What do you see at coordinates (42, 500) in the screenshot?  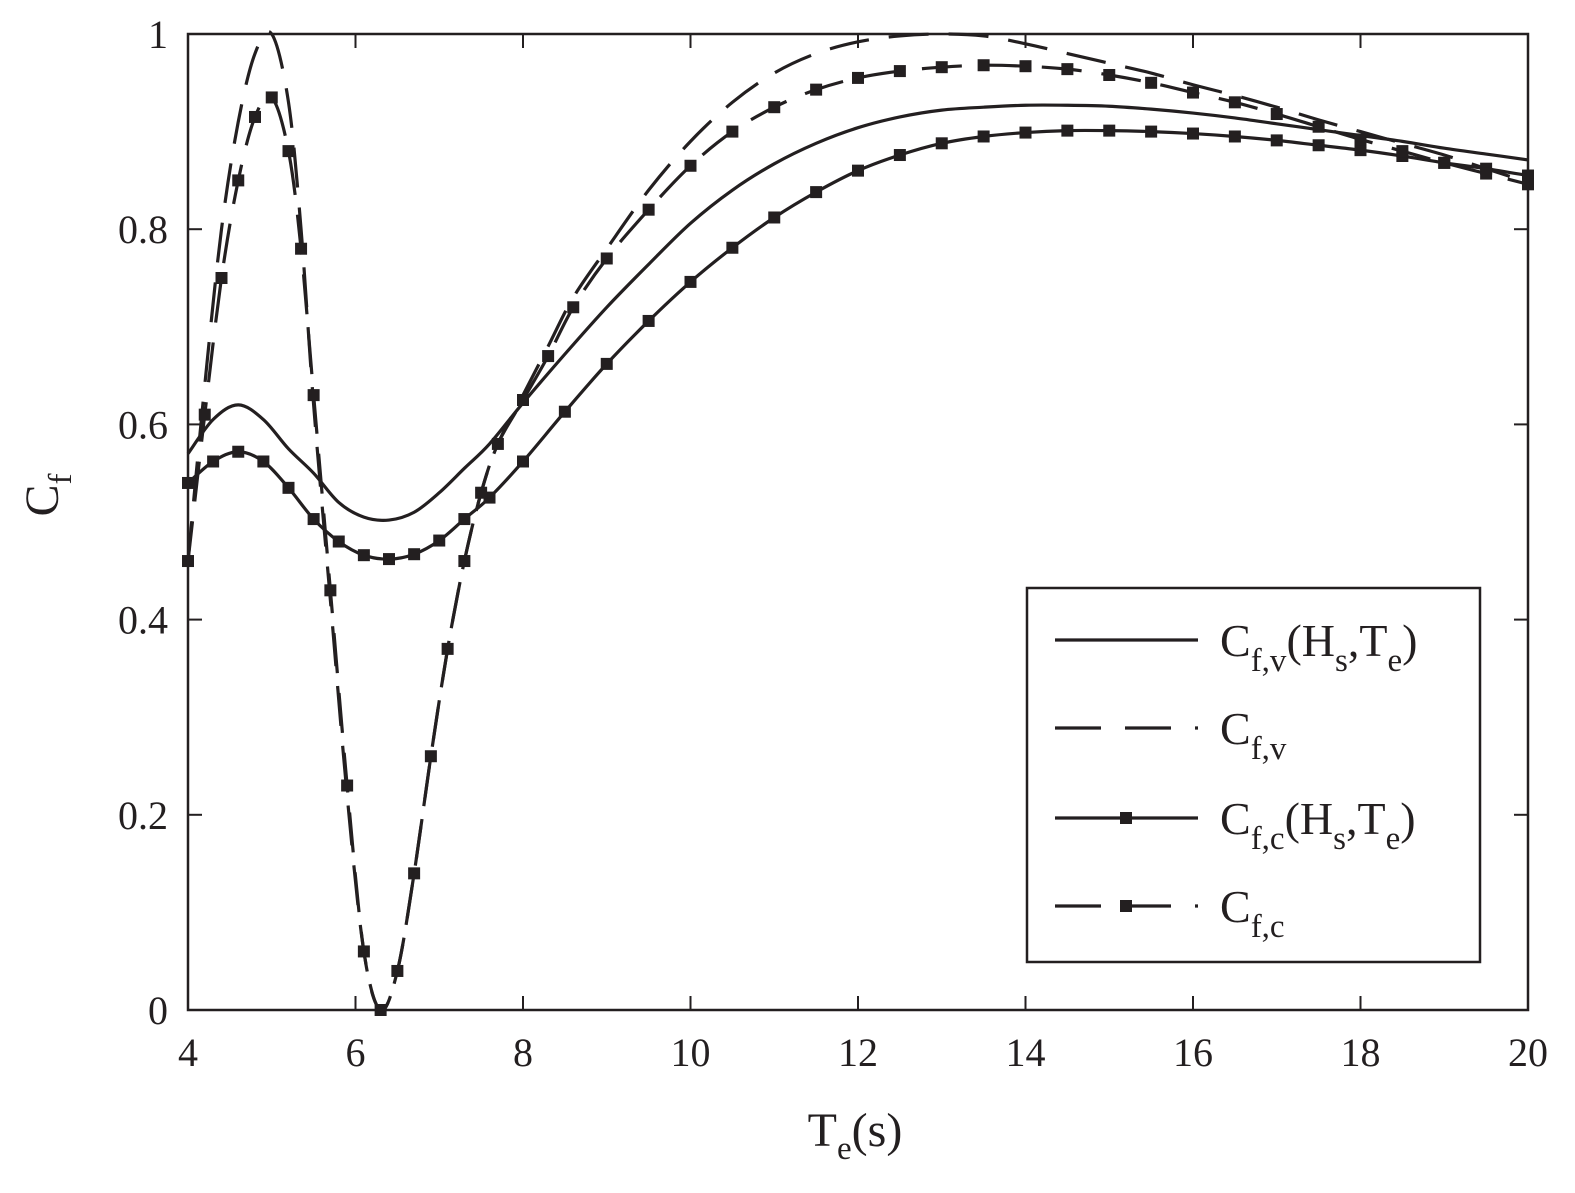 I see `y-axis-label-main: C` at bounding box center [42, 500].